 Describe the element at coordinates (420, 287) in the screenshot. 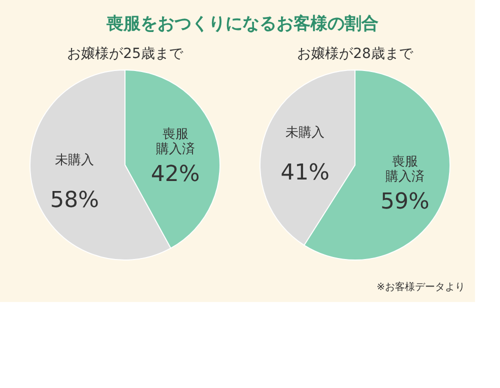

I see `text: ※お客様データより` at that location.